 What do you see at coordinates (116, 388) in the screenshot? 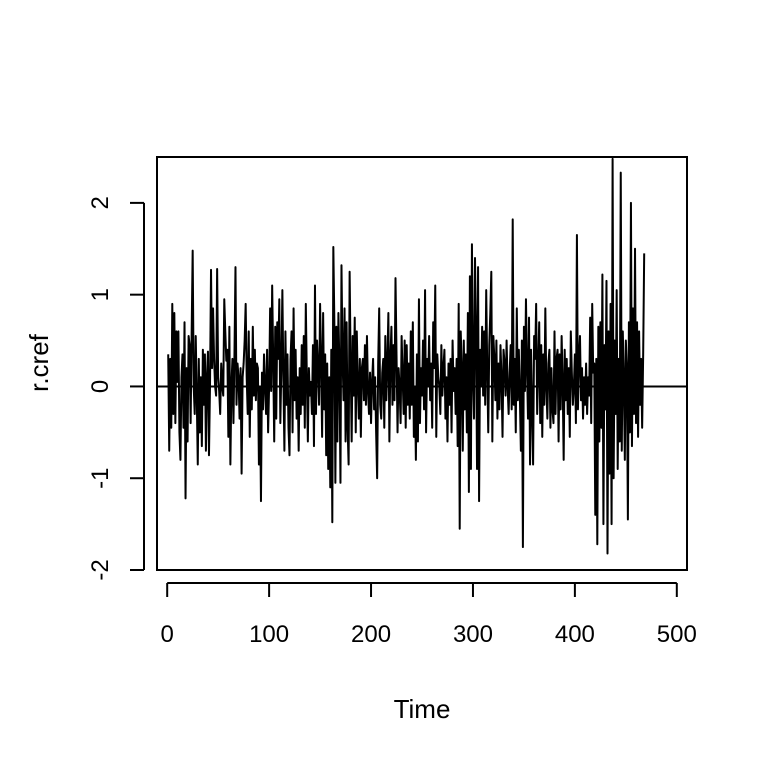
I see `y-axis: -2 -1 0 1 2` at bounding box center [116, 388].